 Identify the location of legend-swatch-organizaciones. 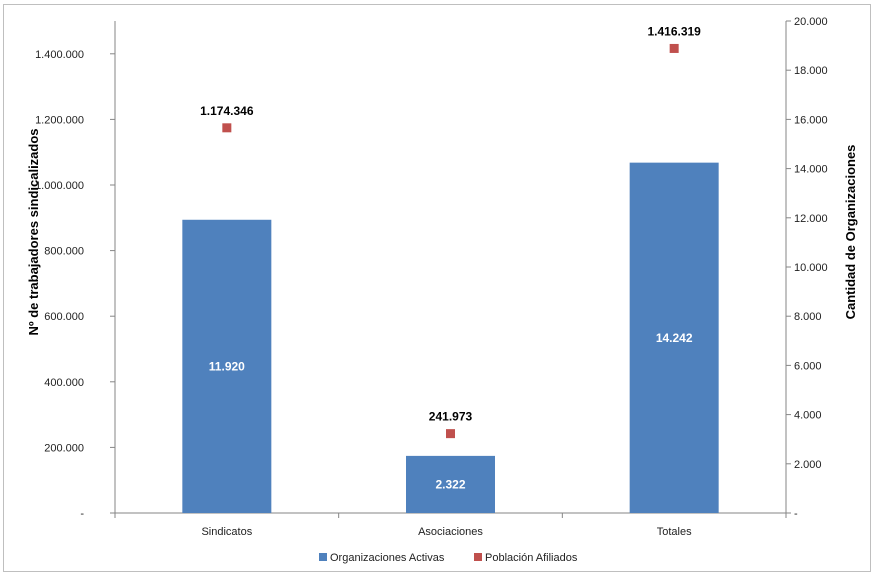
(323, 557).